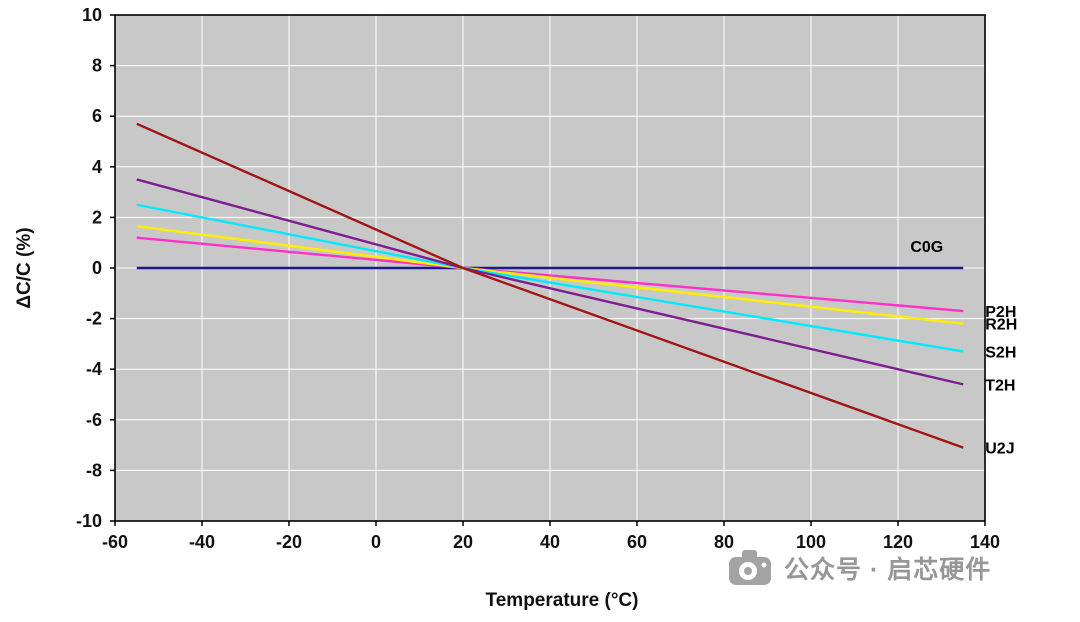 Image resolution: width=1080 pixels, height=622 pixels. I want to click on series-label-t2h: T2H, so click(1000, 385).